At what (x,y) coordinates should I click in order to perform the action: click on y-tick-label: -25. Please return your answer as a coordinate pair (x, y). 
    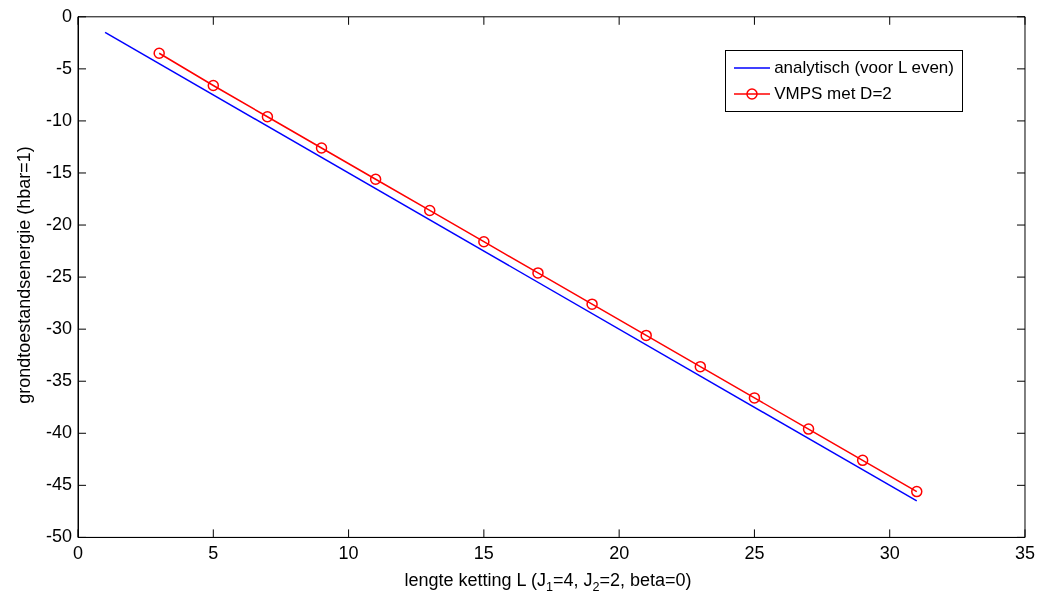
    Looking at the image, I should click on (59, 276).